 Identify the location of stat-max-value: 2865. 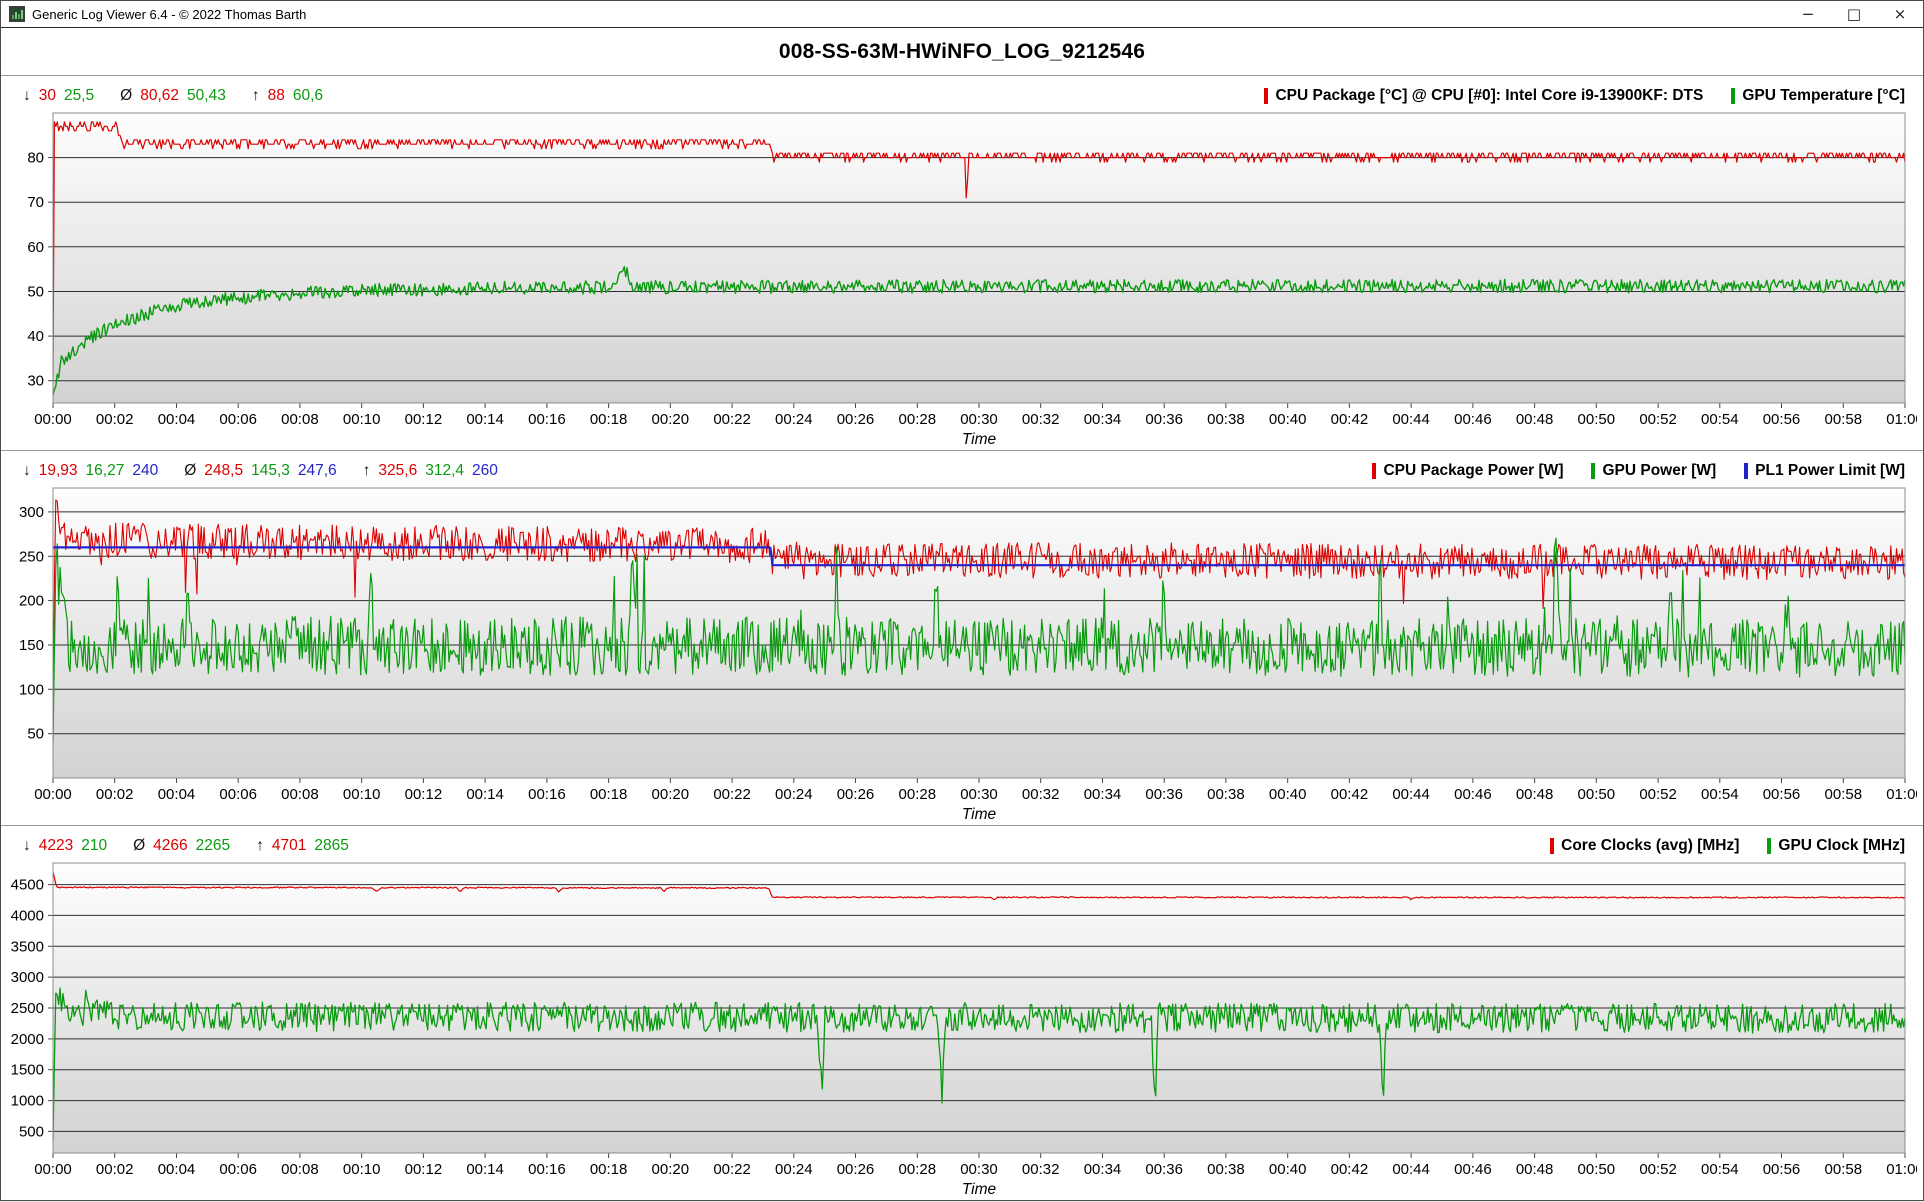
(331, 845).